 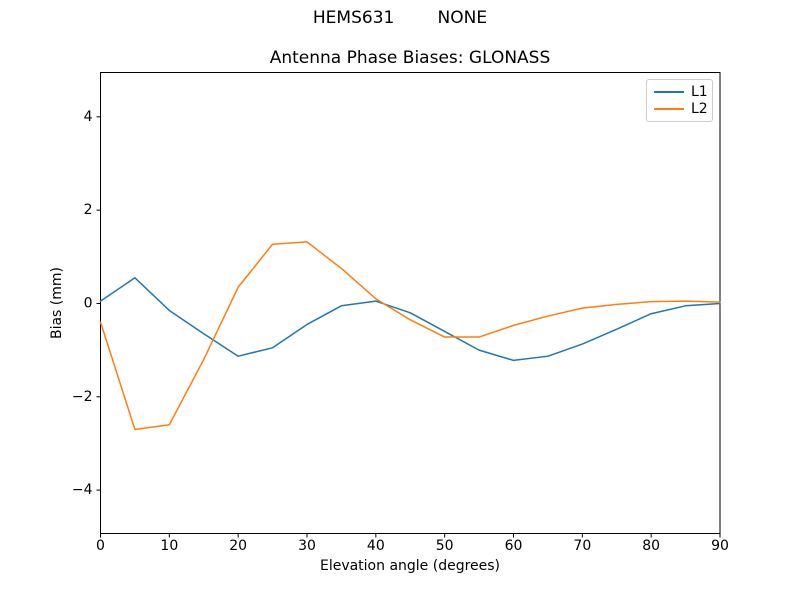 What do you see at coordinates (82, 397) in the screenshot?
I see `y-tick-label: −2` at bounding box center [82, 397].